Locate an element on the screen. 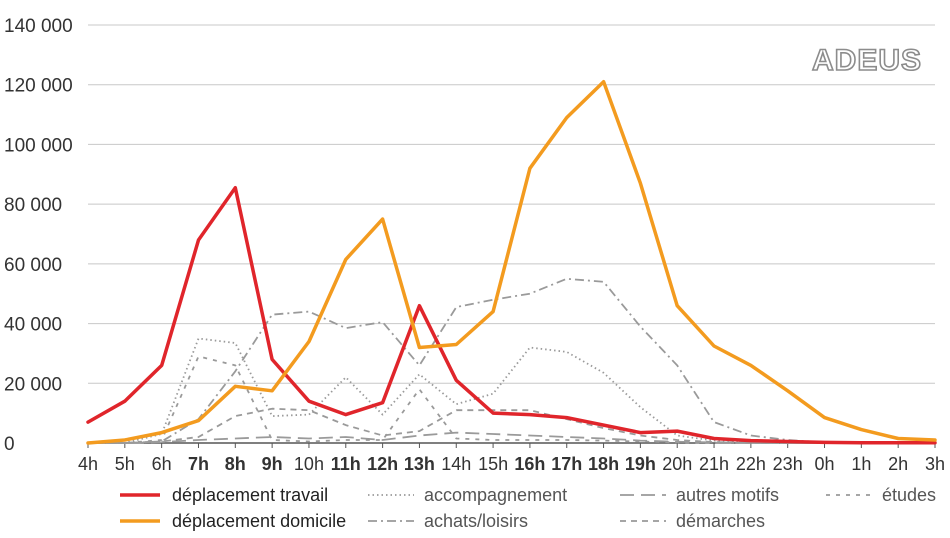 The width and height of the screenshot is (950, 538). legend-label: autres motifs is located at coordinates (727, 495).